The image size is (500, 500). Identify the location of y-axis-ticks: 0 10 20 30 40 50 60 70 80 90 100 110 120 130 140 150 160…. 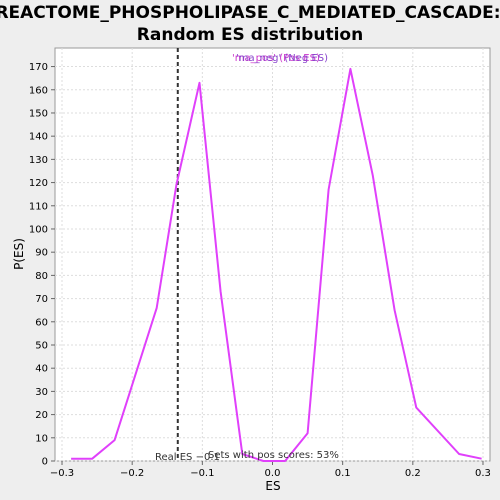
(42, 265).